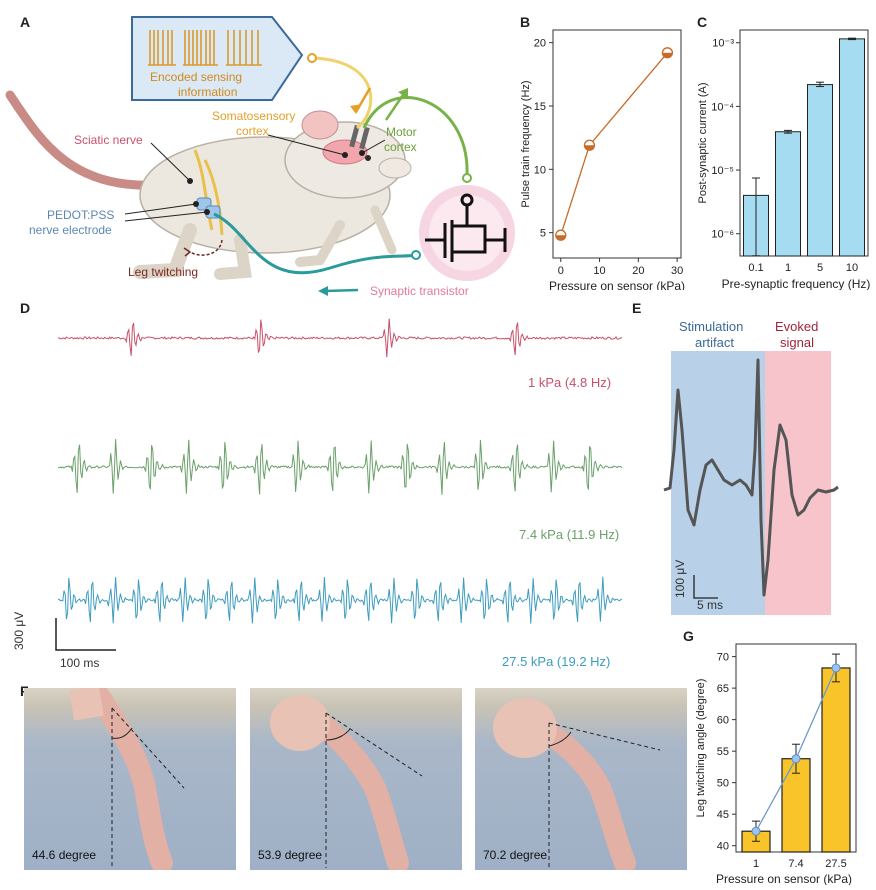 This screenshot has height=890, width=876. What do you see at coordinates (70, 230) in the screenshot?
I see `pedot-label-2: nerve electrode` at bounding box center [70, 230].